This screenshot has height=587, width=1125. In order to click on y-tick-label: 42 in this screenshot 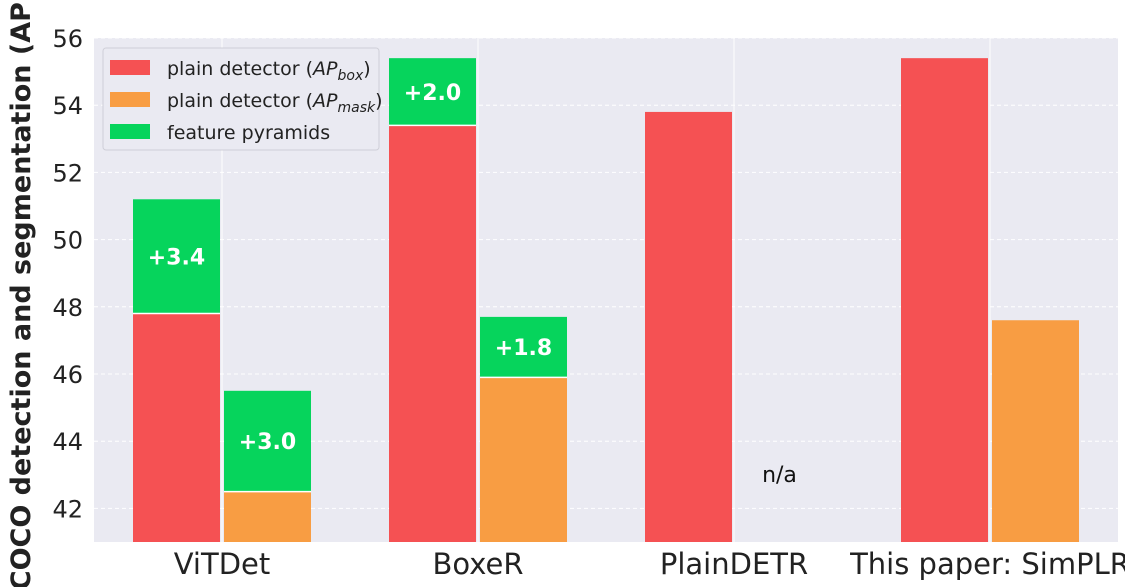, I will do `click(67, 509)`.